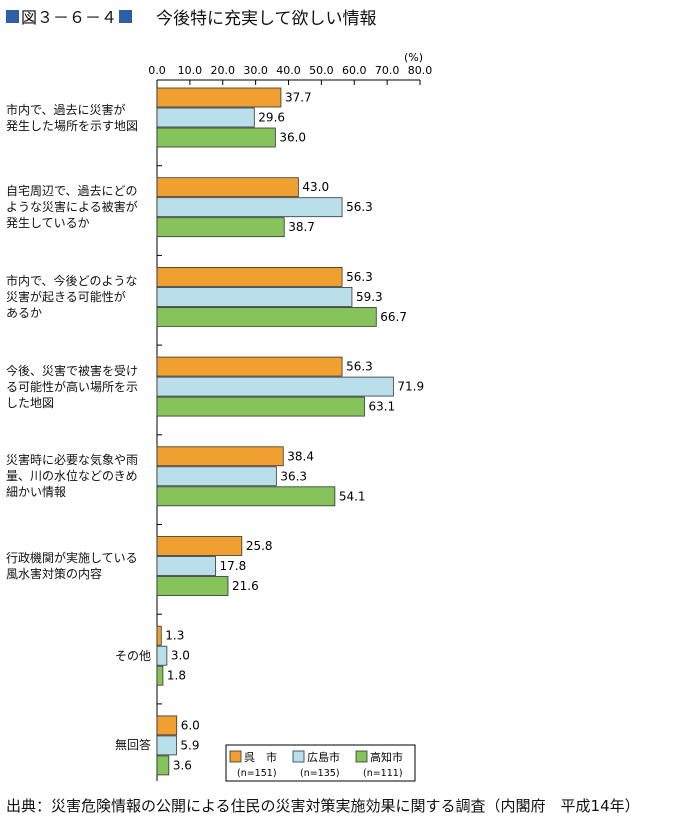 The width and height of the screenshot is (700, 823). What do you see at coordinates (369, 297) in the screenshot?
I see `bar-value-label: 59.3` at bounding box center [369, 297].